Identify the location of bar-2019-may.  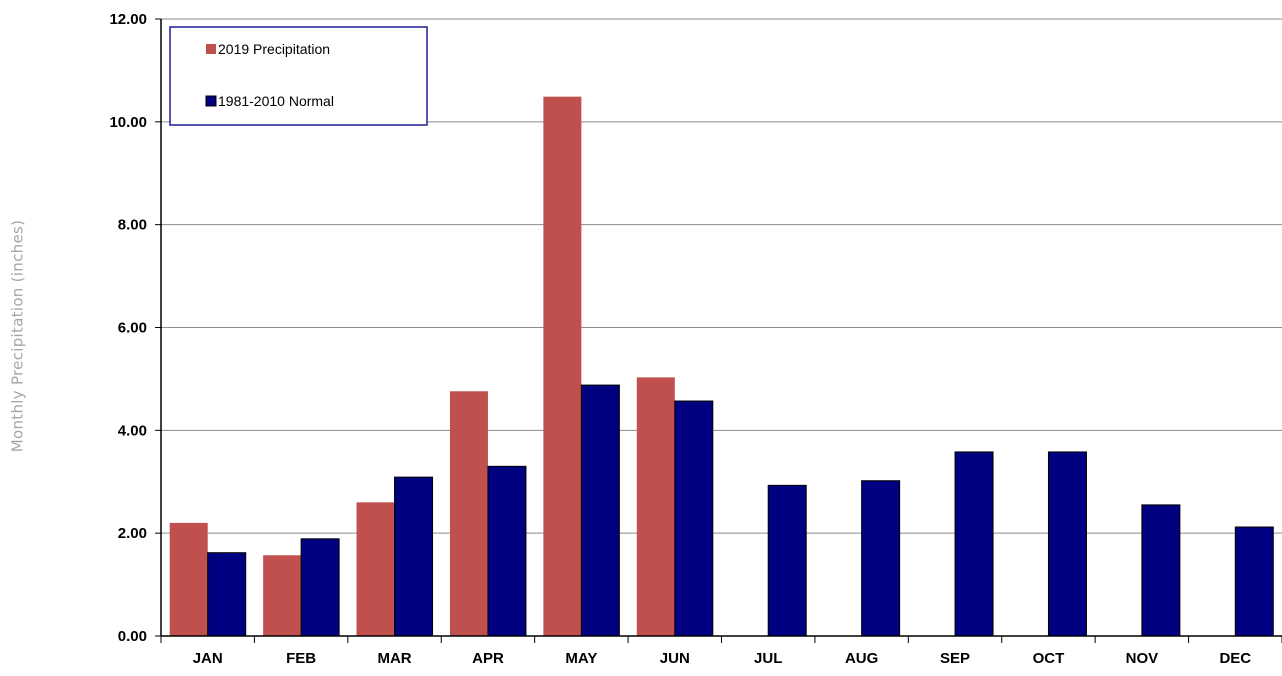
(562, 366).